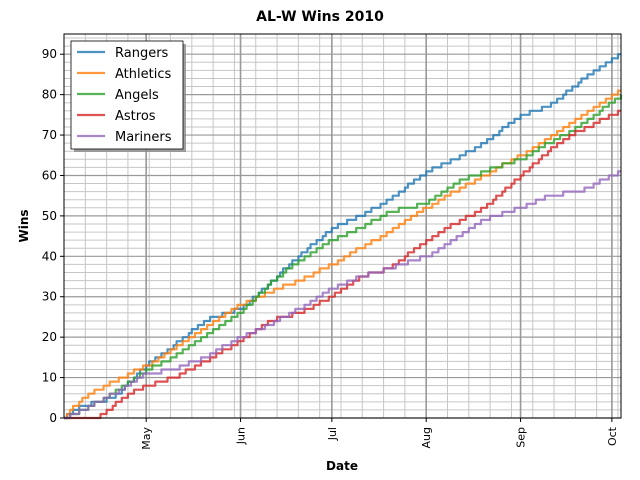  Describe the element at coordinates (426, 437) in the screenshot. I see `x-tick-label: Aug` at that location.